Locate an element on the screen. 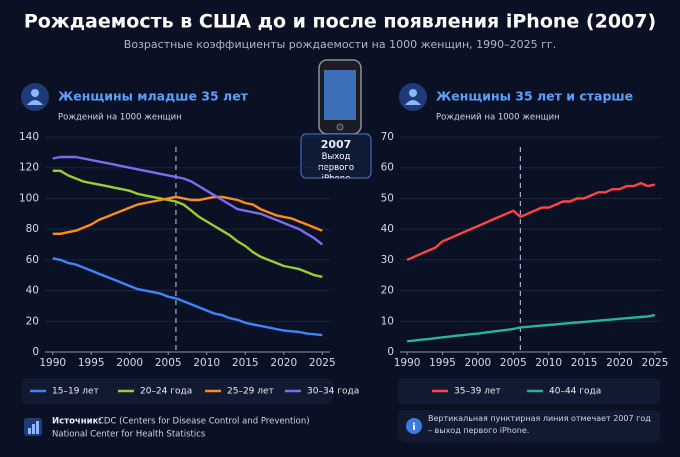 The width and height of the screenshot is (680, 457). chart-icon is located at coordinates (33, 427).